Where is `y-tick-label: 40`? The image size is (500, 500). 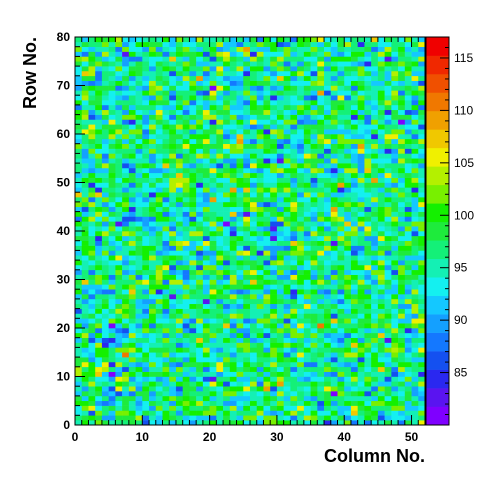
y-tick-label: 40 is located at coordinates (64, 231).